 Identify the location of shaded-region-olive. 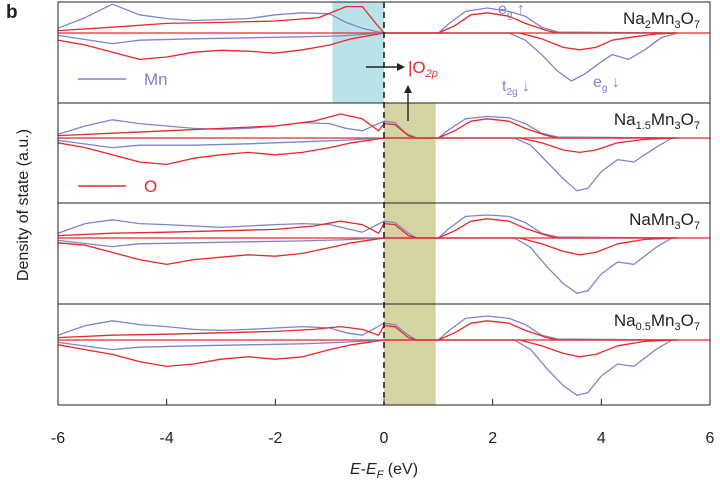
(410, 254).